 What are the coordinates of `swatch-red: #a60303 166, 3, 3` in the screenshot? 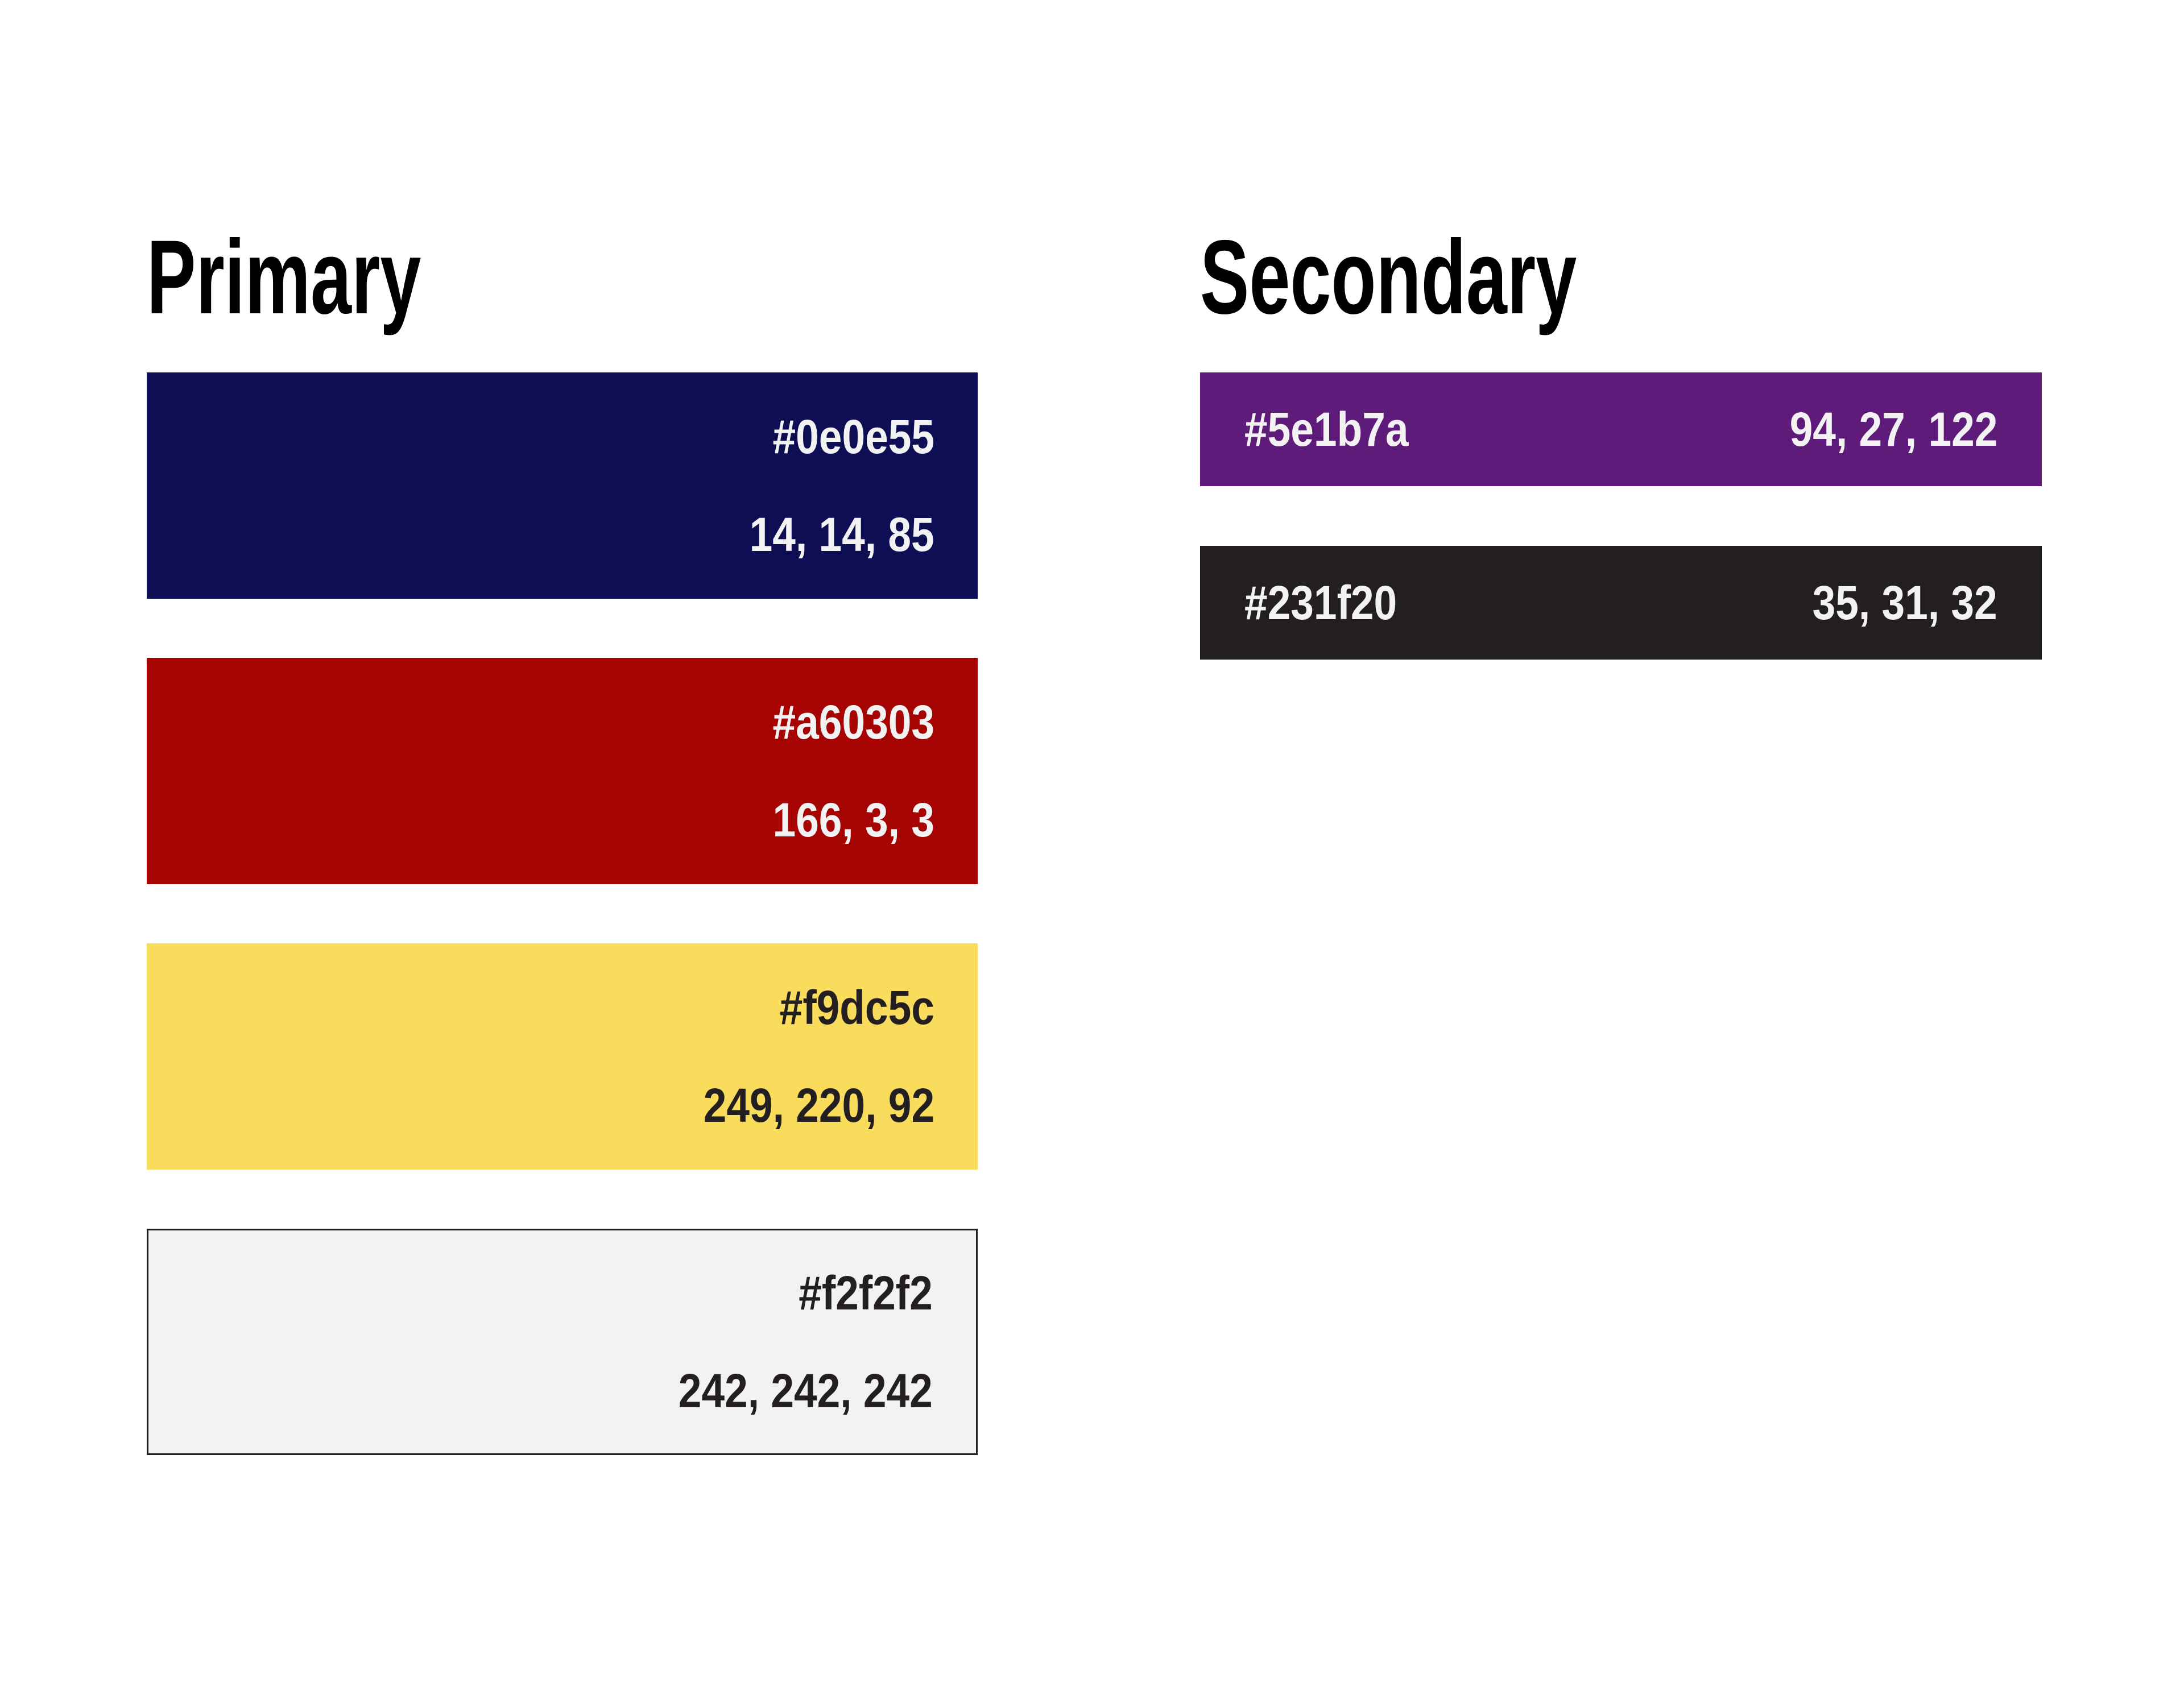 It's located at (562, 771).